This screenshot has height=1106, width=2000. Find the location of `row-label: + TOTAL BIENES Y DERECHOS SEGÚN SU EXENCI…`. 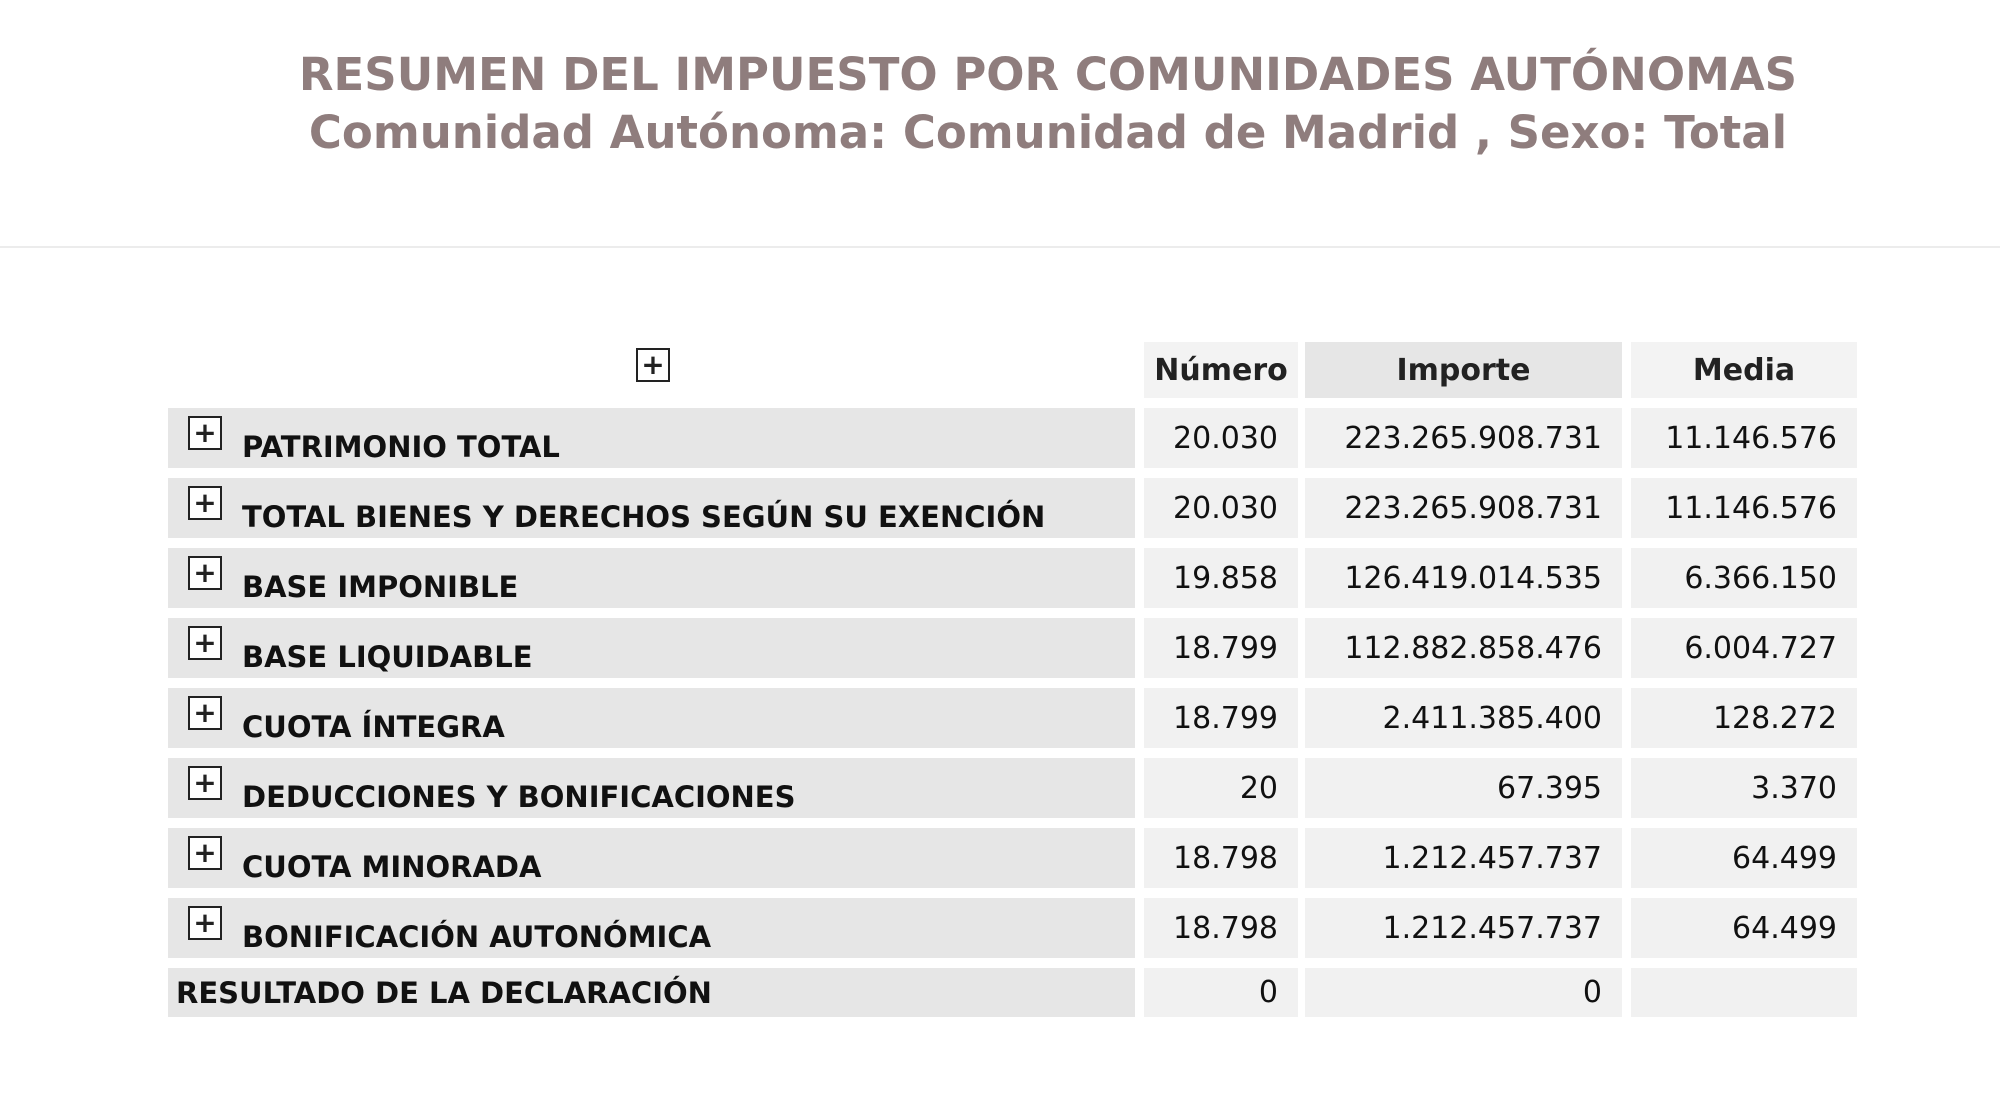

row-label: + TOTAL BIENES Y DERECHOS SEGÚN SU EXENCI… is located at coordinates (651, 508).